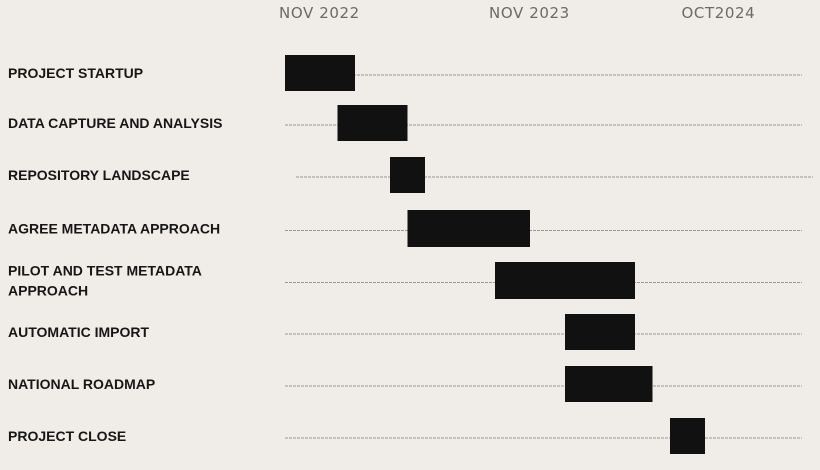  What do you see at coordinates (115, 123) in the screenshot?
I see `task-label-1: DATA CAPTURE AND ANALYSIS` at bounding box center [115, 123].